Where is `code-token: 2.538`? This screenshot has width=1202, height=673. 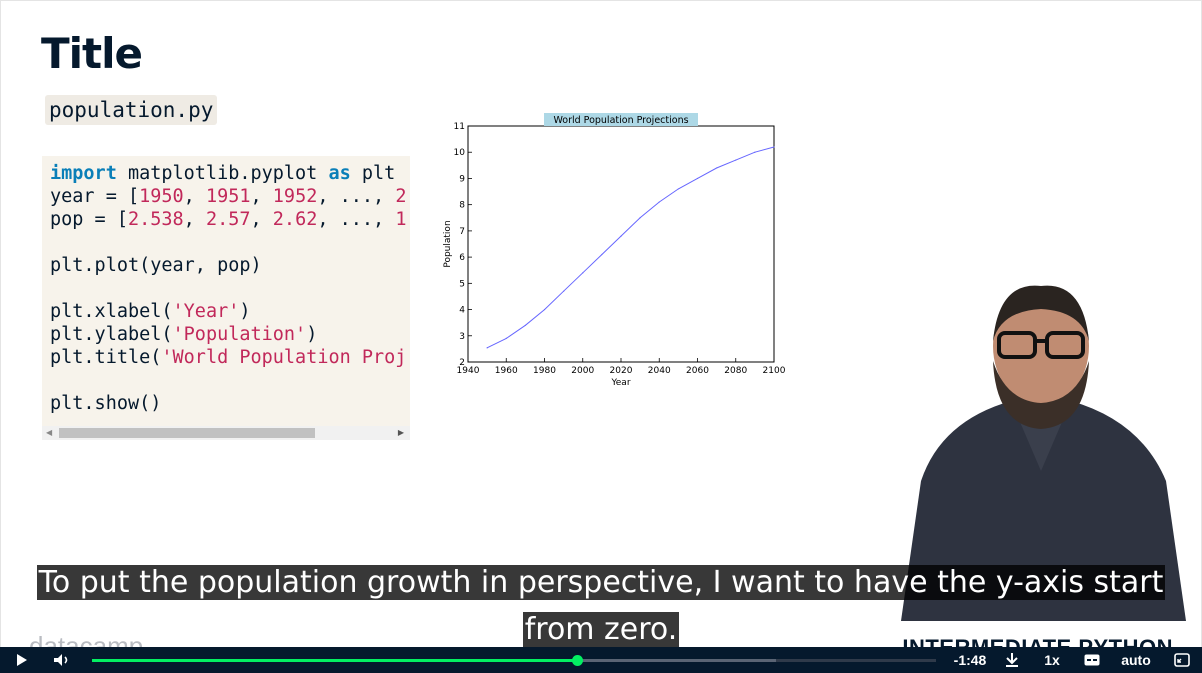
code-token: 2.538 is located at coordinates (155, 219).